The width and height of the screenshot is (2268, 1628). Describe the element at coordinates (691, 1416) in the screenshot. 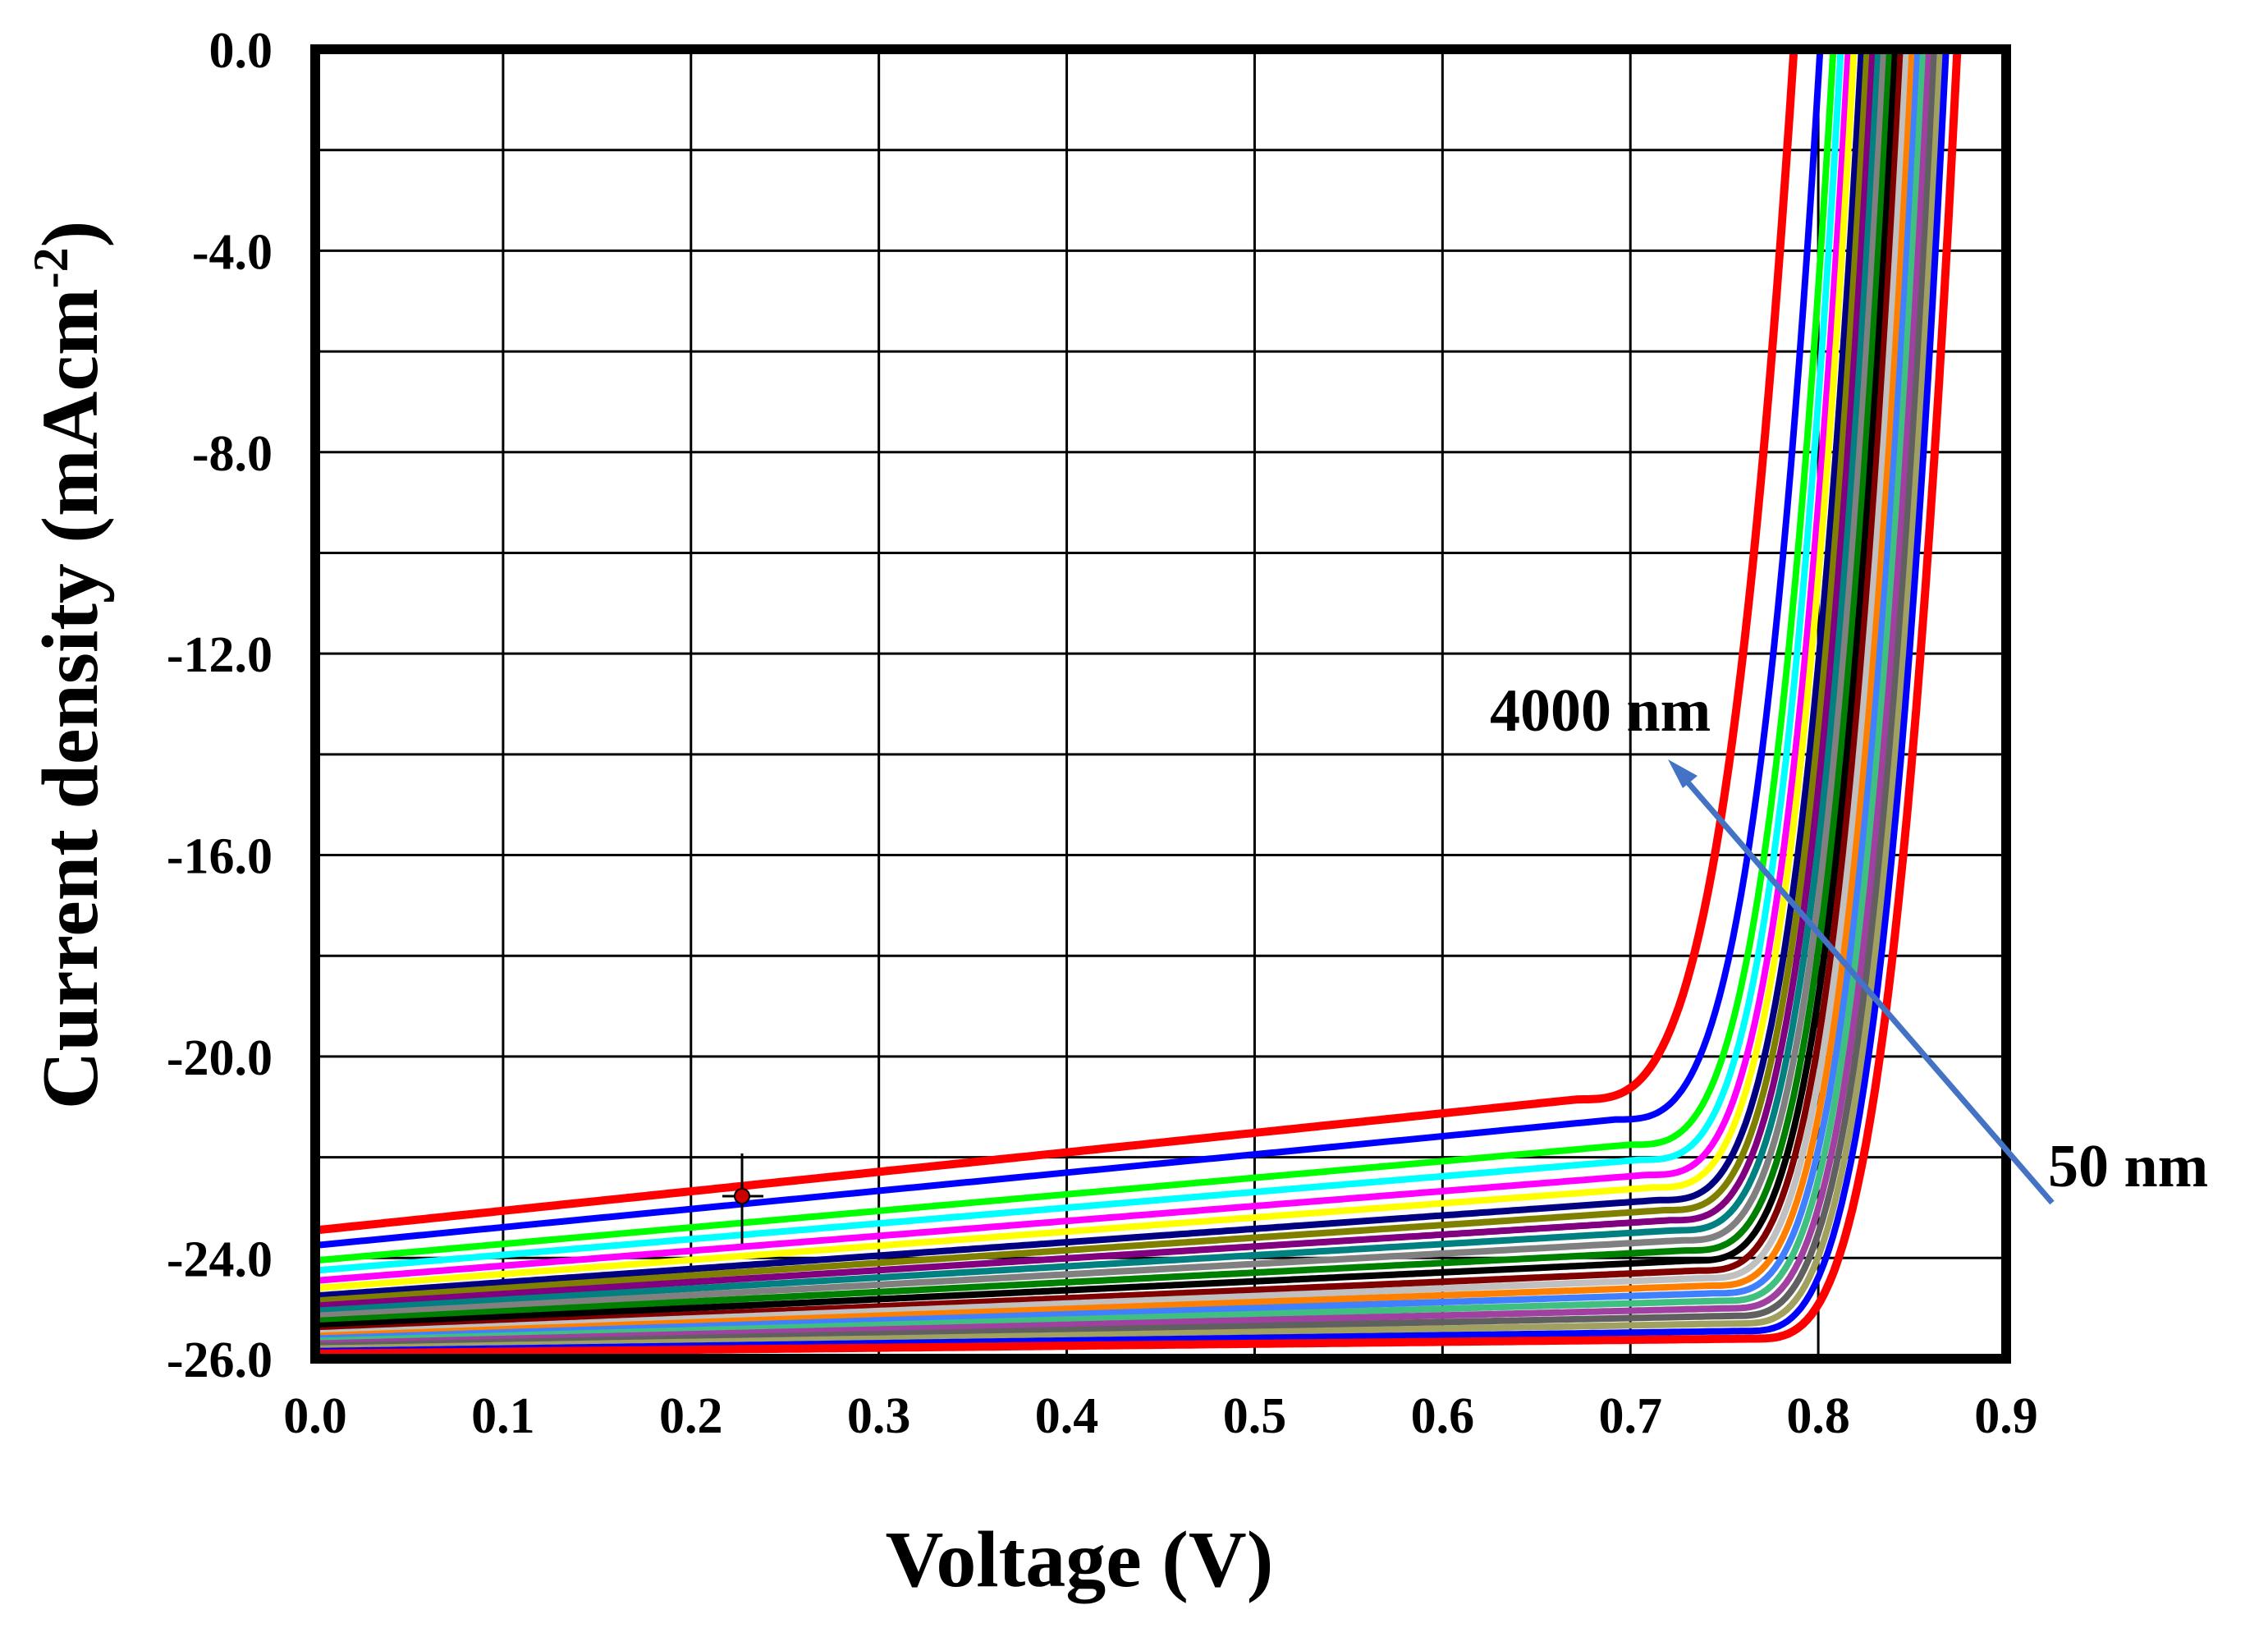

I see `x-tick-label: 0.2` at that location.